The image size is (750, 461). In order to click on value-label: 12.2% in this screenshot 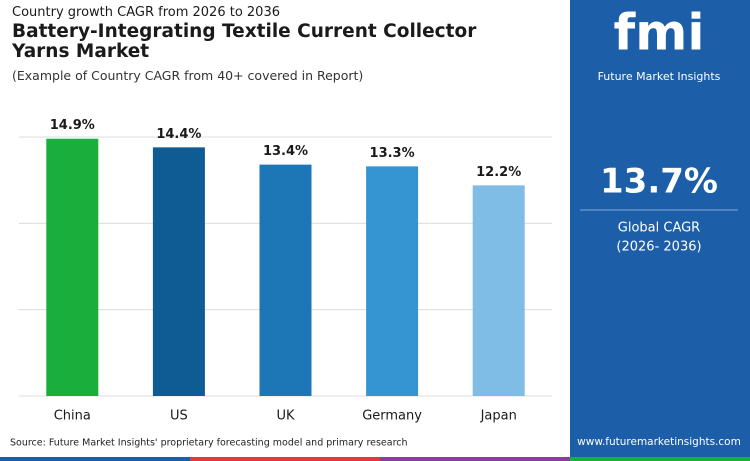, I will do `click(498, 172)`.